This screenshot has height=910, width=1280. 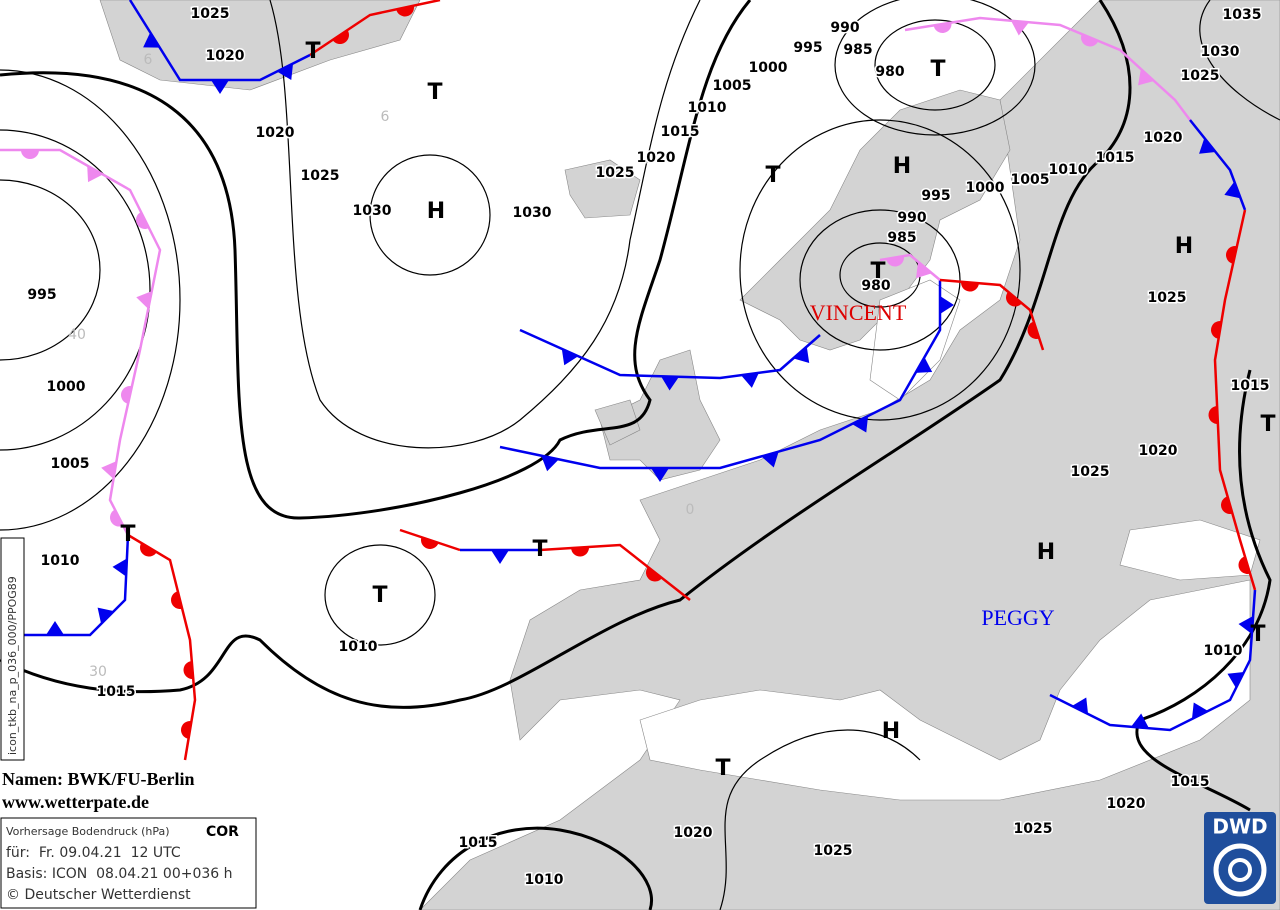 I want to click on info-flag: COR, so click(x=222, y=832).